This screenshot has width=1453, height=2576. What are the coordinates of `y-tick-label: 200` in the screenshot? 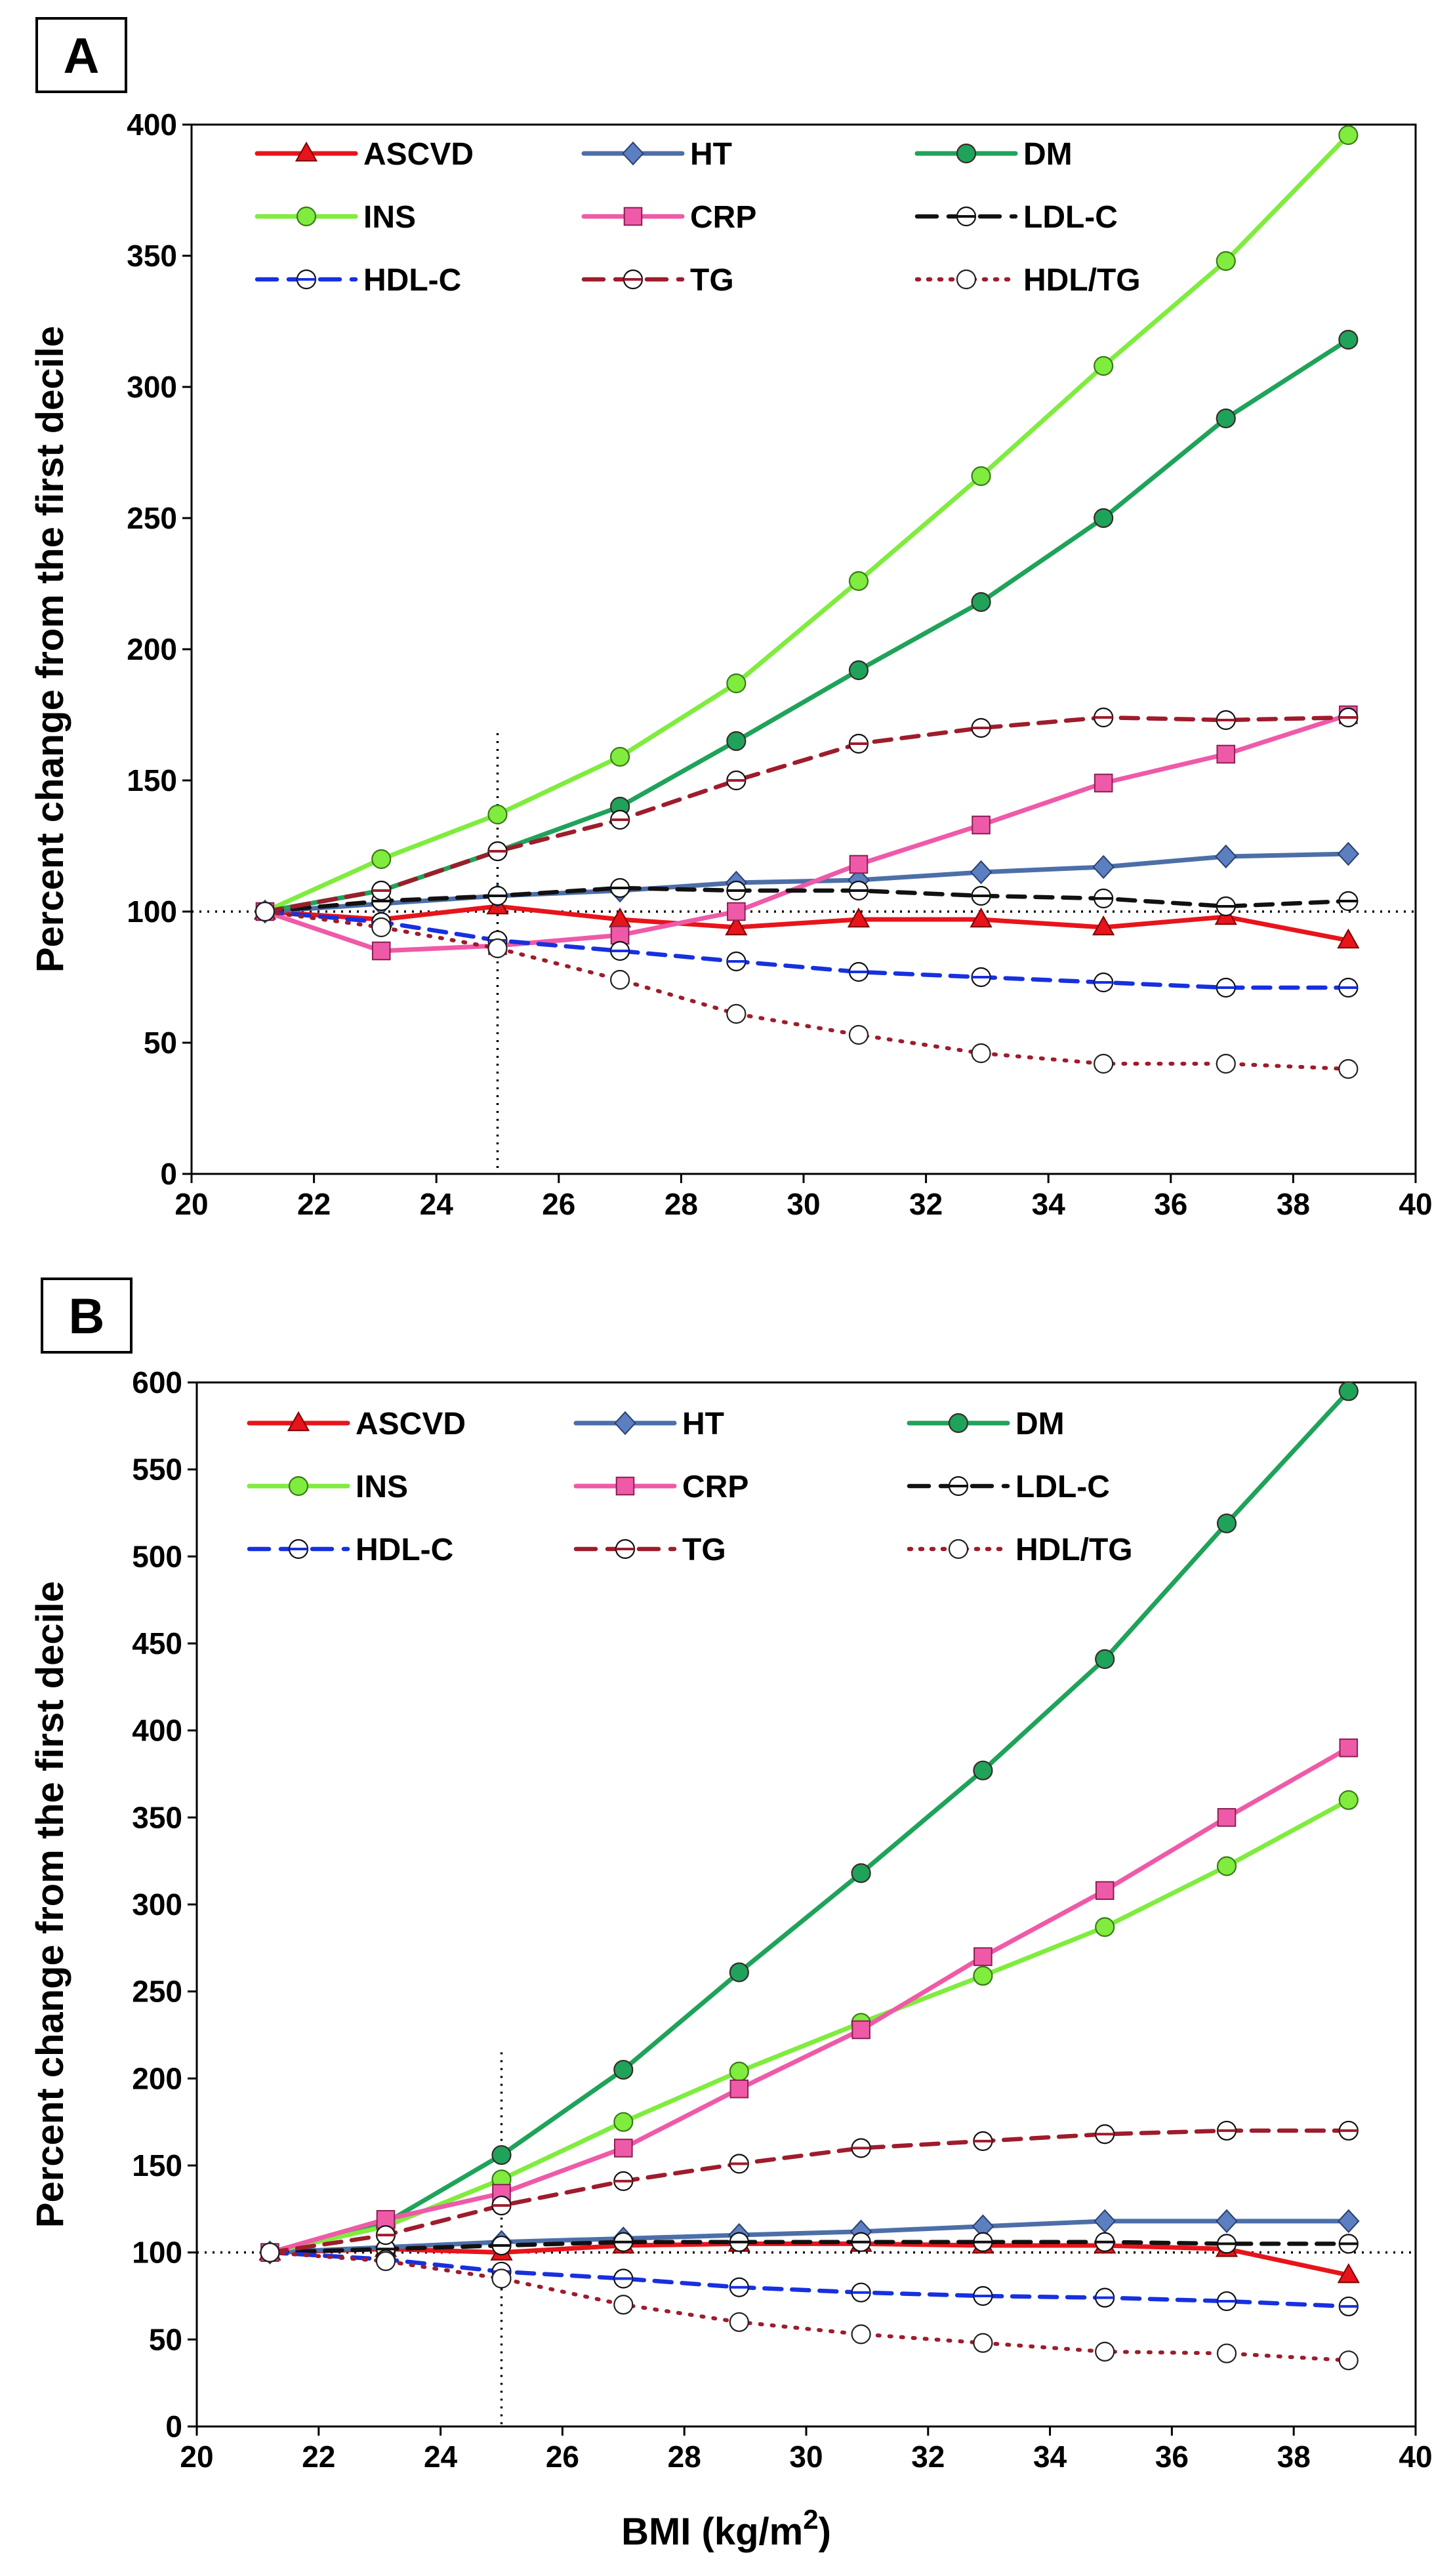 It's located at (157, 2078).